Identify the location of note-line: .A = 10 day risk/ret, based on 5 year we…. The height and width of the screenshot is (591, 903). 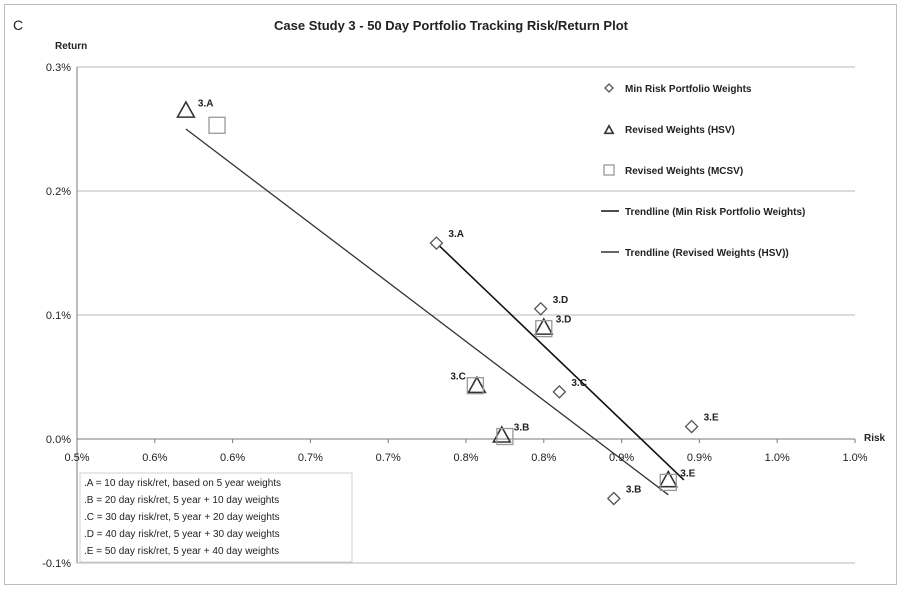
(182, 483).